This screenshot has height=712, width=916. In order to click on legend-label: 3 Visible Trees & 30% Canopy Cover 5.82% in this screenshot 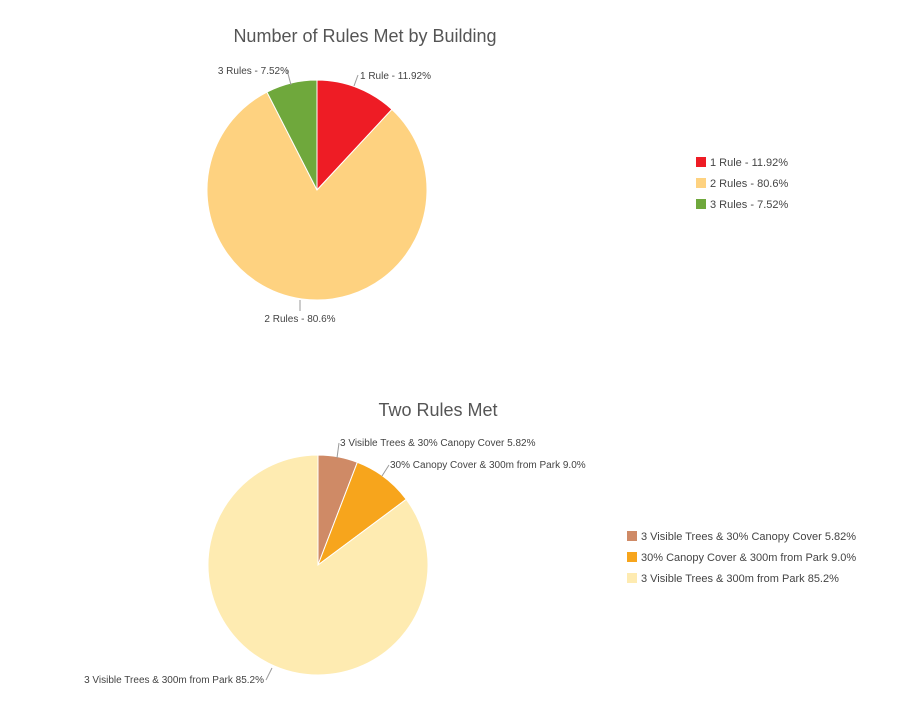, I will do `click(748, 537)`.